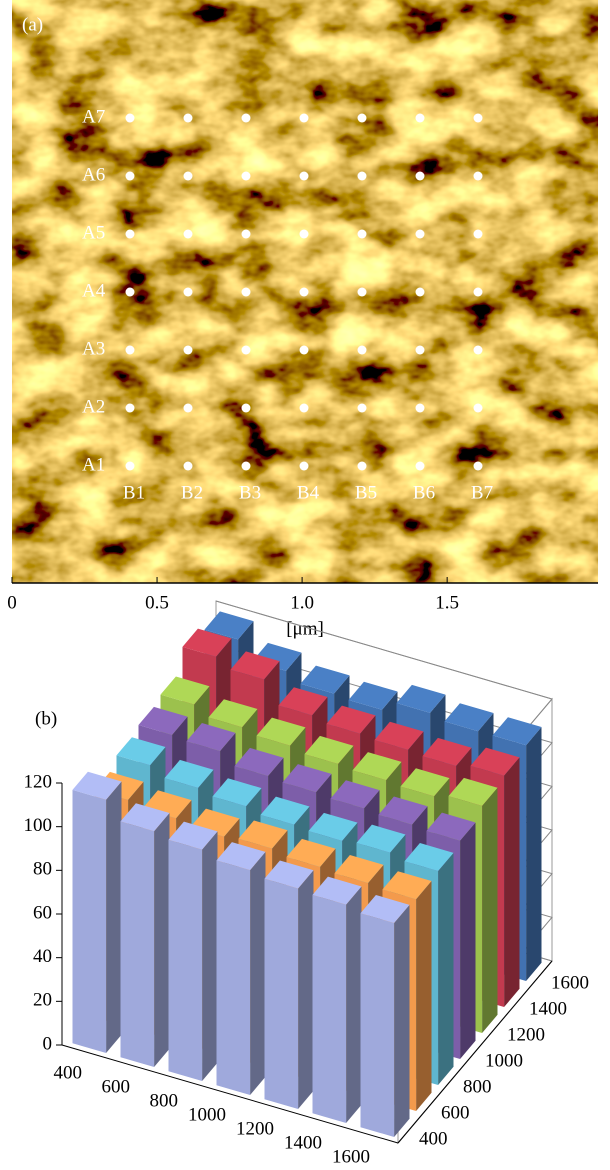 The image size is (610, 1170). Describe the element at coordinates (46, 718) in the screenshot. I see `panel-label: (b)` at that location.